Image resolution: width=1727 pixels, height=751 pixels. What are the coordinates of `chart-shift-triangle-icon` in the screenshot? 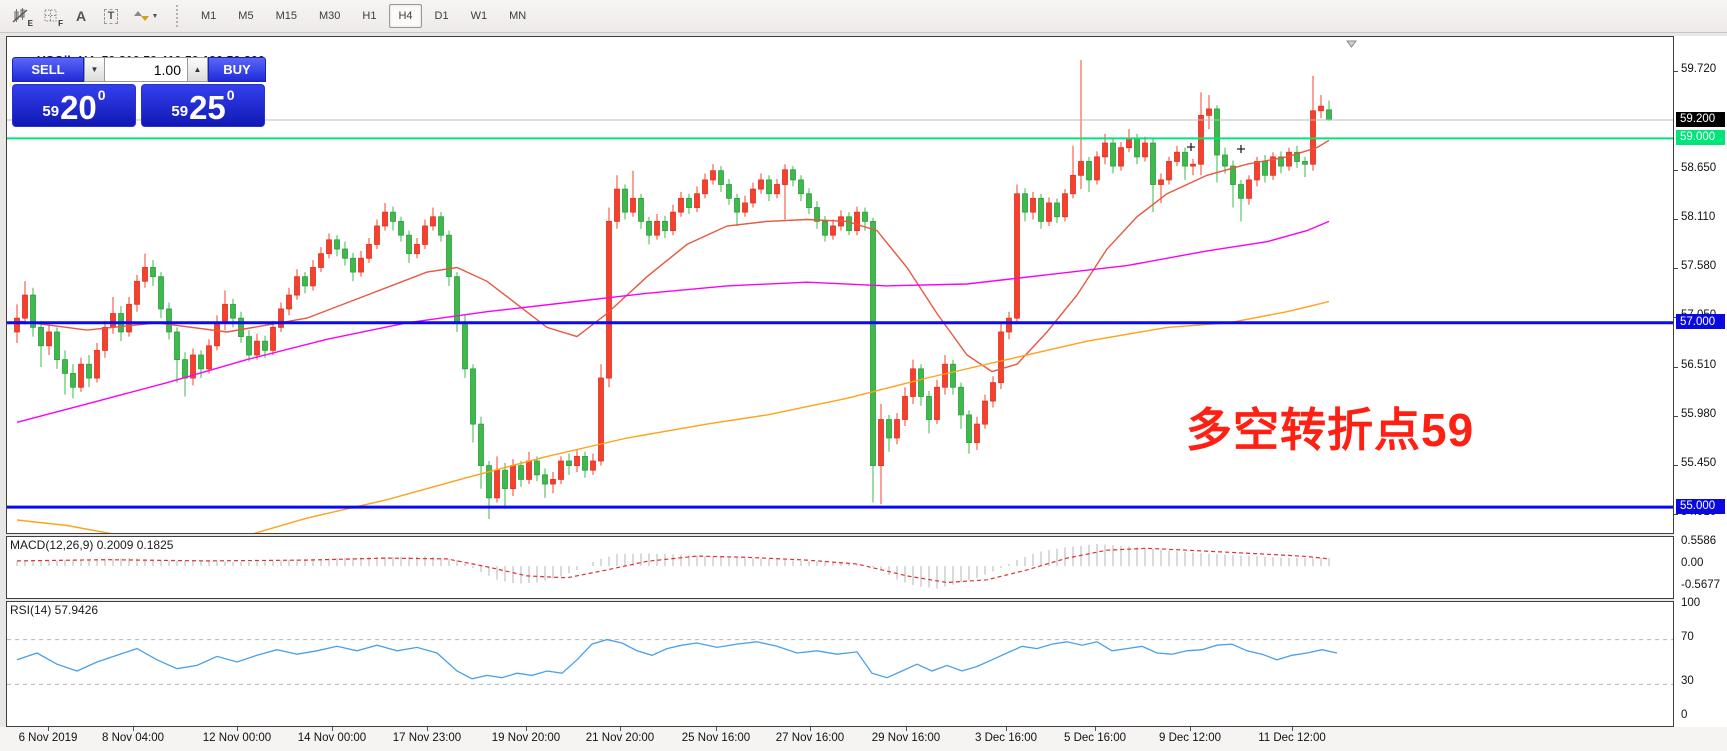 It's located at (1351, 44).